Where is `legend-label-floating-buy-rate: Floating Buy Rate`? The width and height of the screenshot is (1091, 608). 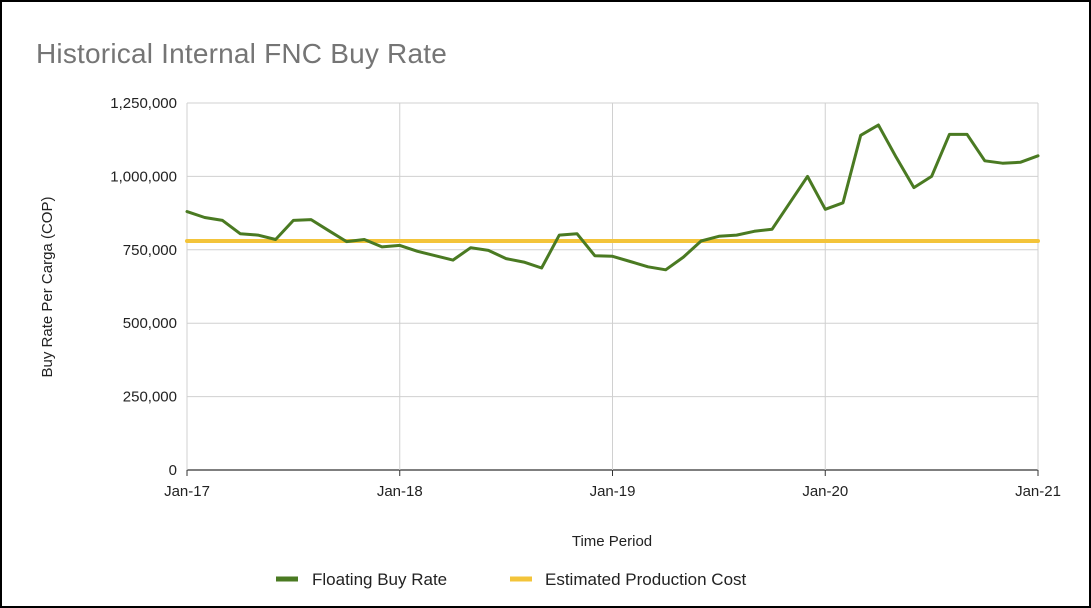
legend-label-floating-buy-rate: Floating Buy Rate is located at coordinates (379, 579).